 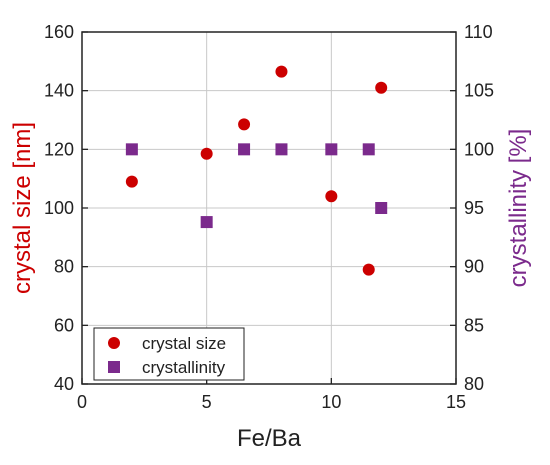 I want to click on y-left-tick-label: 60, so click(x=64, y=325).